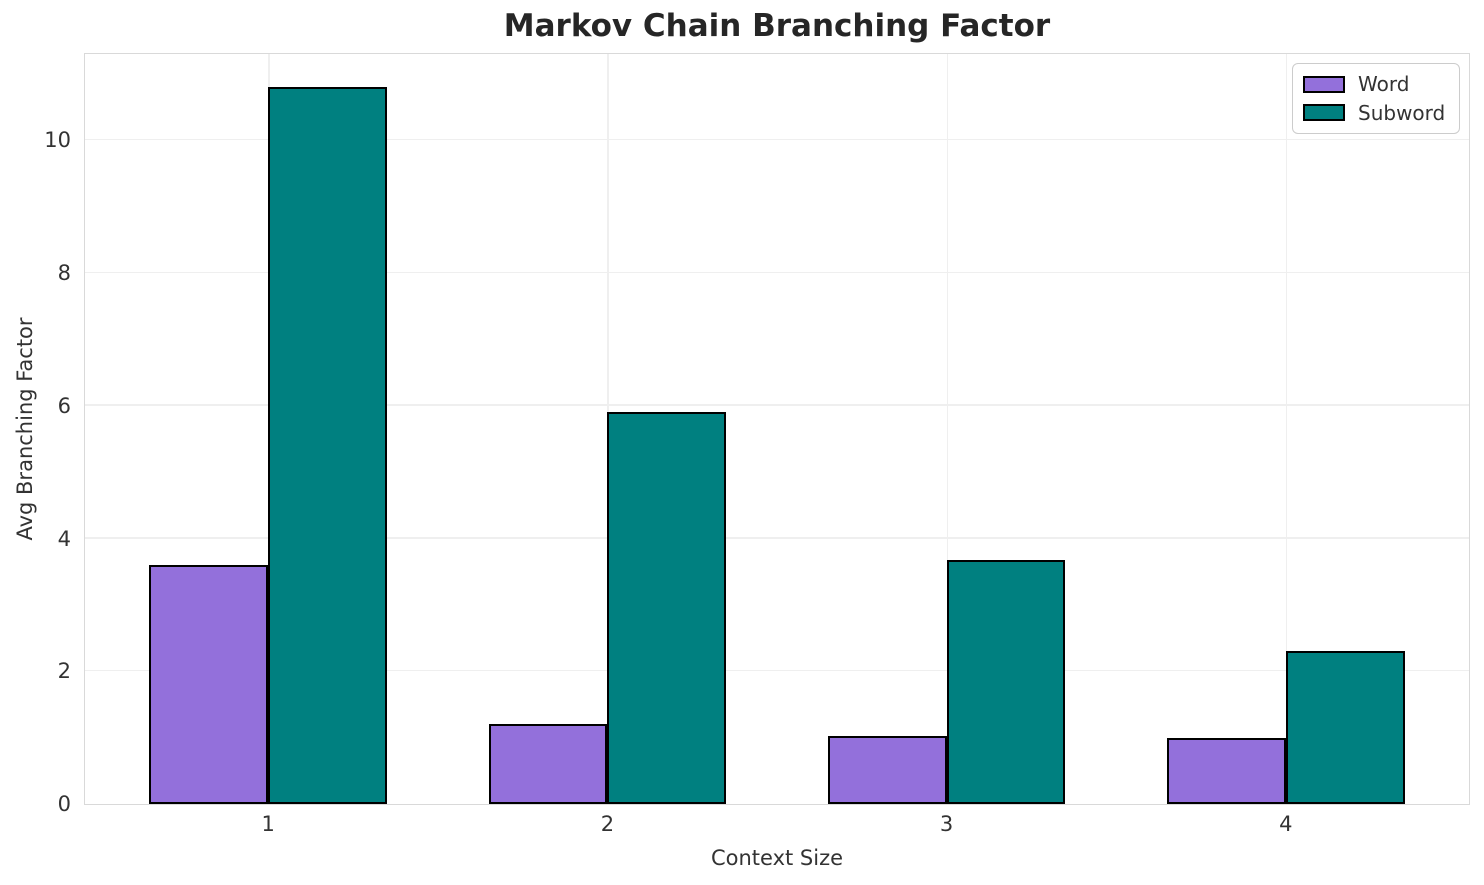 The width and height of the screenshot is (1484, 885). What do you see at coordinates (25, 429) in the screenshot?
I see `y-axis-label: Avg Branching Factor` at bounding box center [25, 429].